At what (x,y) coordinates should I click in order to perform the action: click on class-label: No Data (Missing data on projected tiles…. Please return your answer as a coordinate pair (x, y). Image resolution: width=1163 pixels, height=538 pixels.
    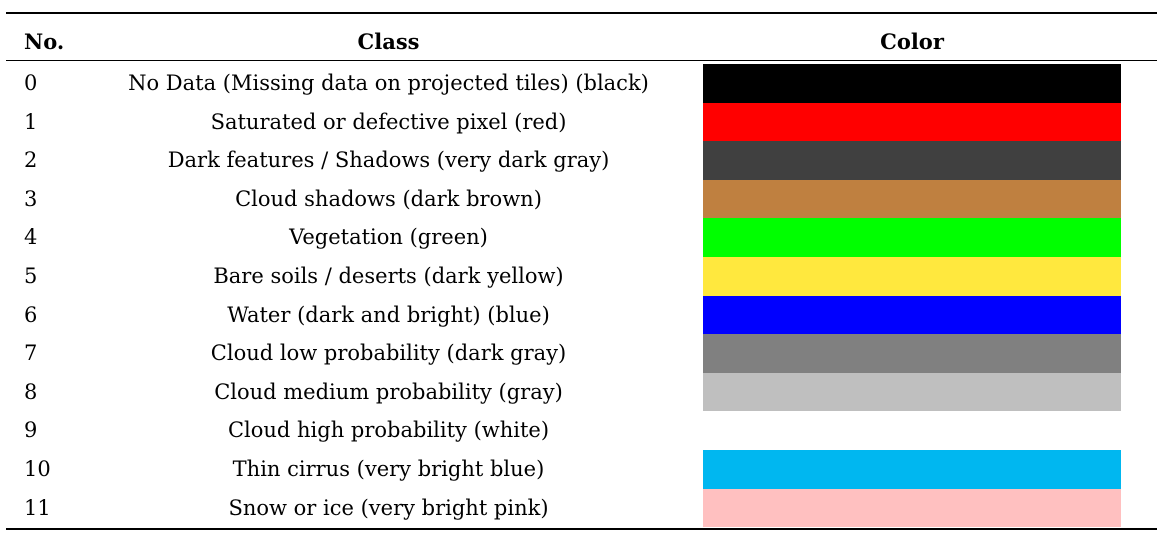
    Looking at the image, I should click on (388, 83).